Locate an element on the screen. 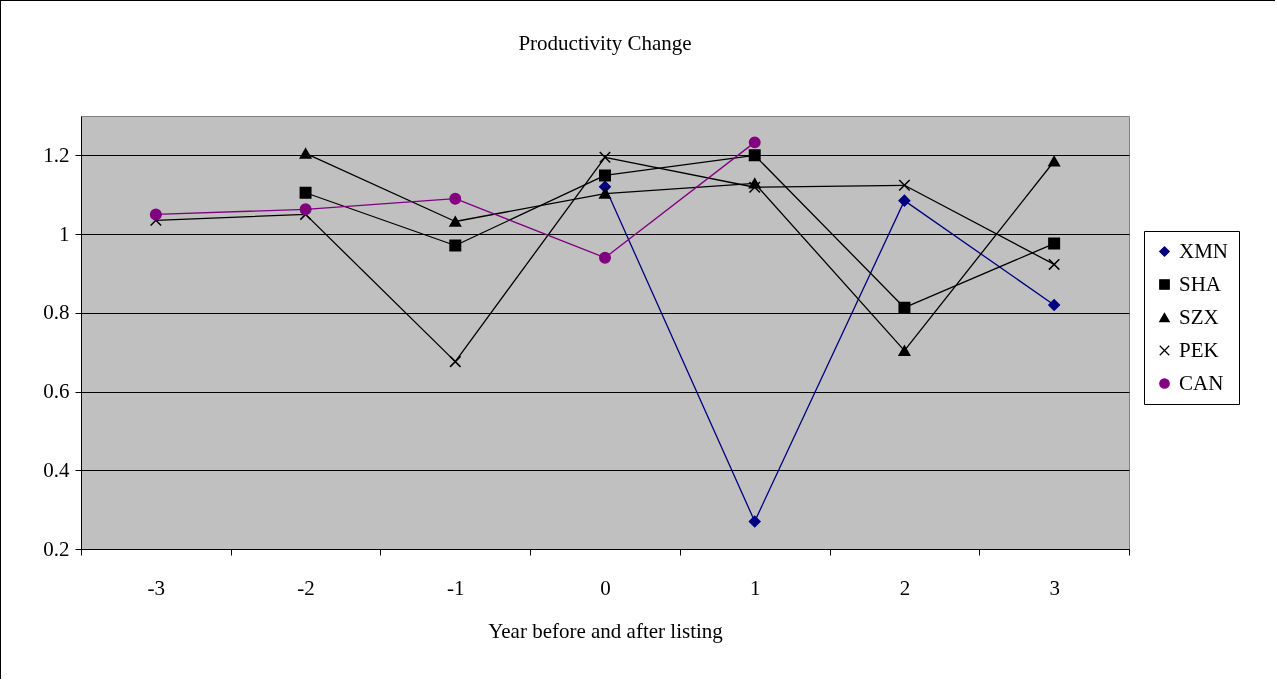 The width and height of the screenshot is (1277, 681). legend-label: SZX is located at coordinates (1199, 316).